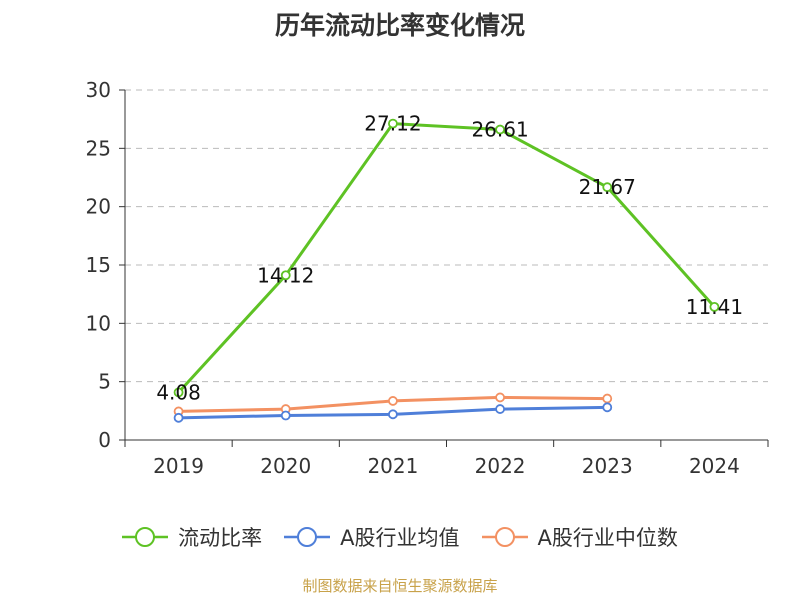 This screenshot has height=600, width=800. What do you see at coordinates (399, 25) in the screenshot?
I see `chart-title: 历年流动比率变化情况` at bounding box center [399, 25].